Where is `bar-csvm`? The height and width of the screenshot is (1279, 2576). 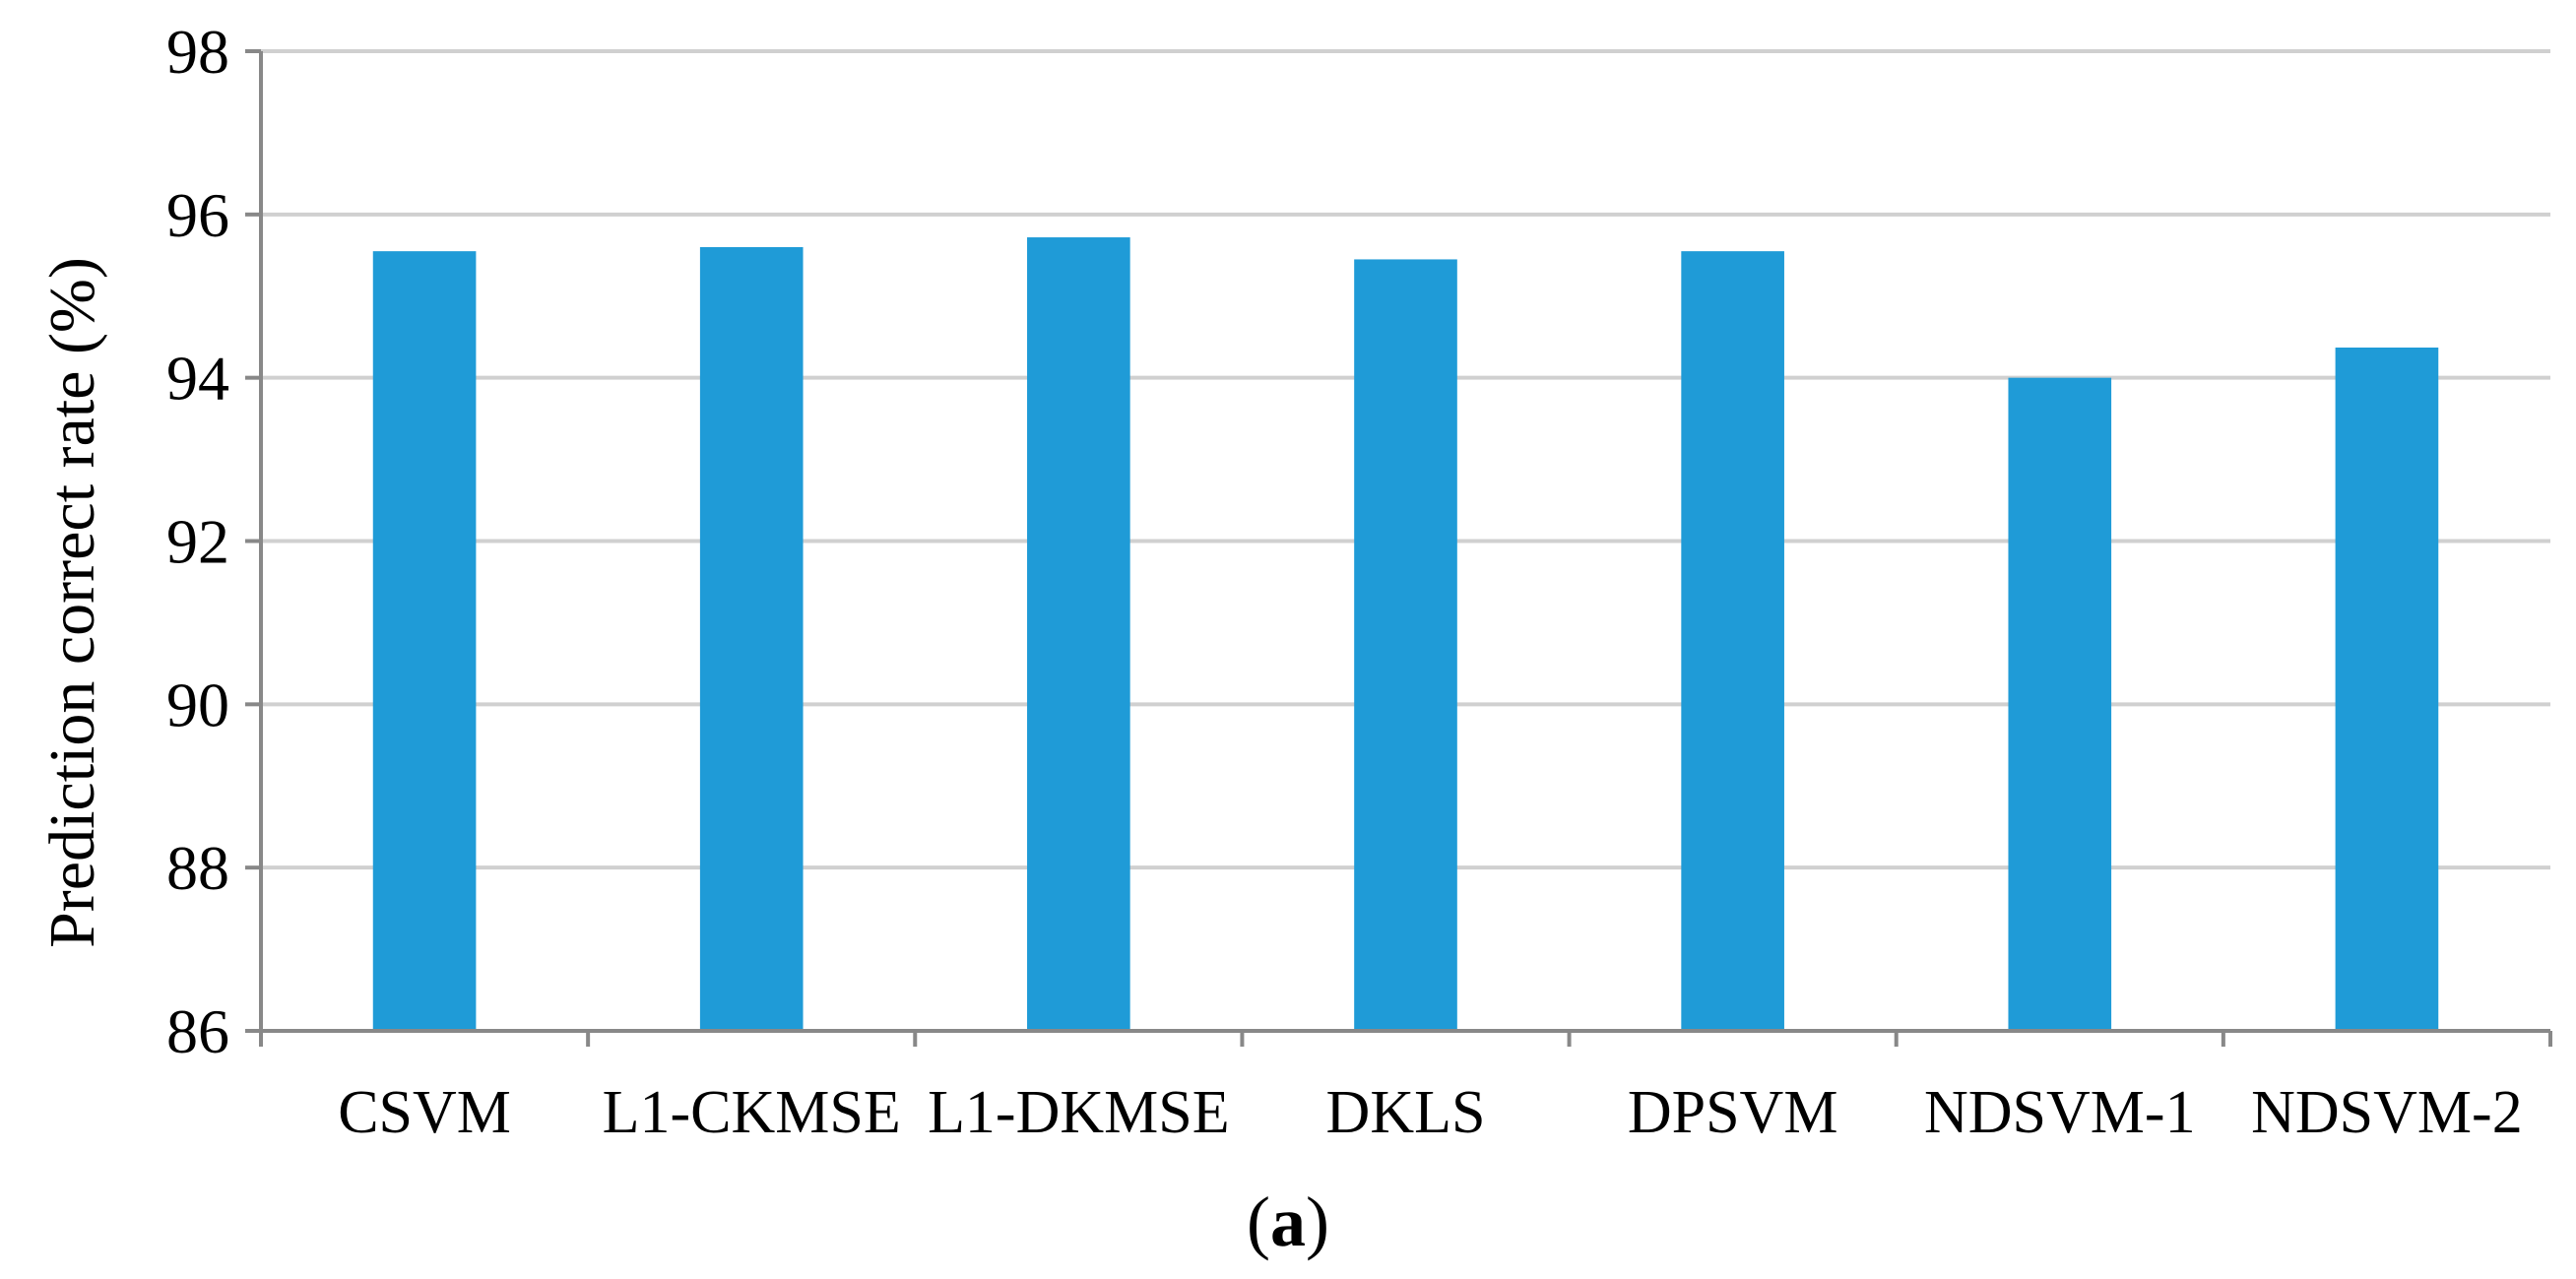
bar-csvm is located at coordinates (424, 641).